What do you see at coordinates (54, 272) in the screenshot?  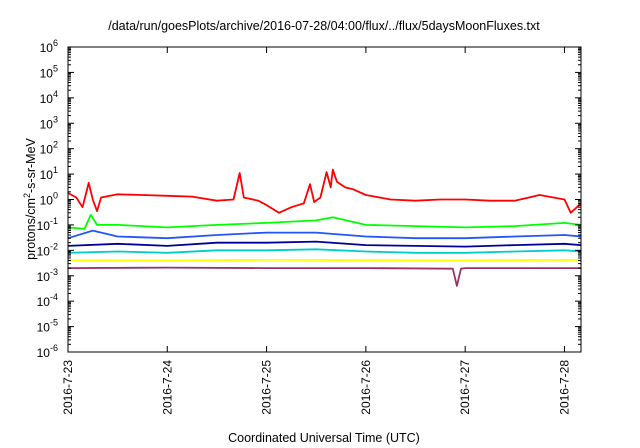 I see `y-tick-exp: -3` at bounding box center [54, 272].